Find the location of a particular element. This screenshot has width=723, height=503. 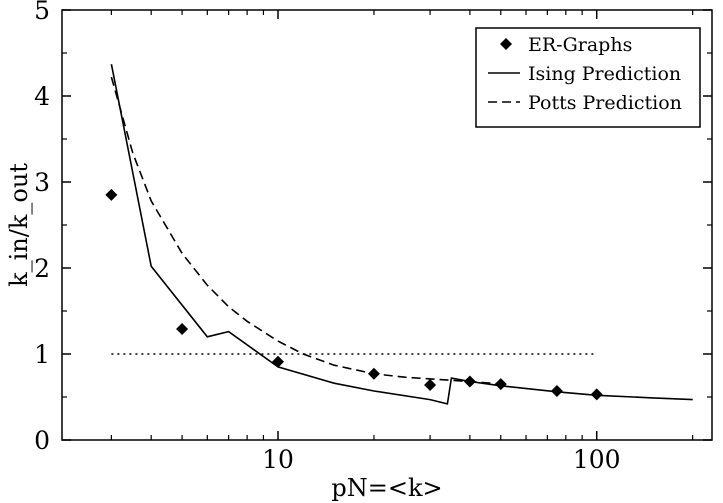

legend-label: Ising Prediction is located at coordinates (604, 74).